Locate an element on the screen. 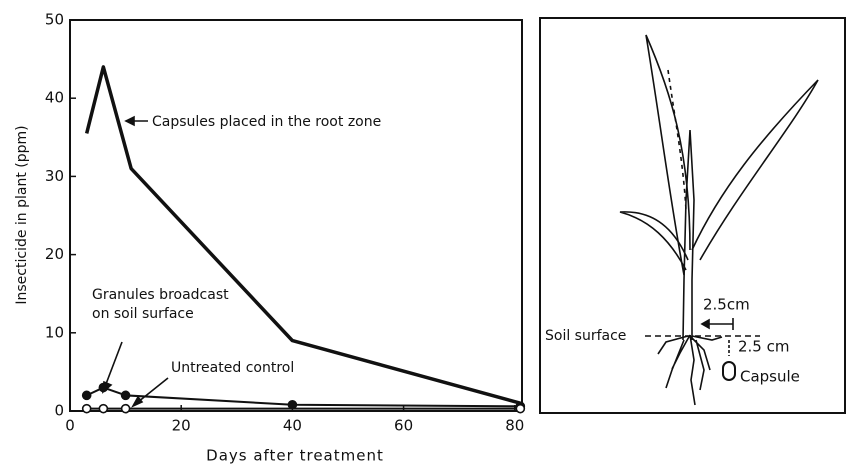 This screenshot has width=848, height=468. y-tick-label: 10 is located at coordinates (54, 332).